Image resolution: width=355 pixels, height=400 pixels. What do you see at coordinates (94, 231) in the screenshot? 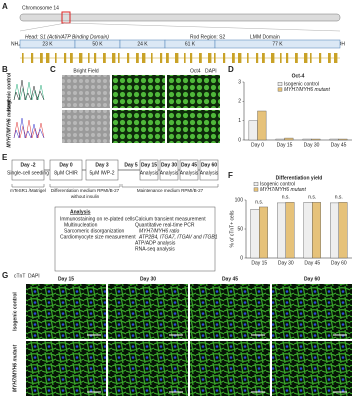
I see `analysis-item: Sarcomeric disorganization` at bounding box center [94, 231].